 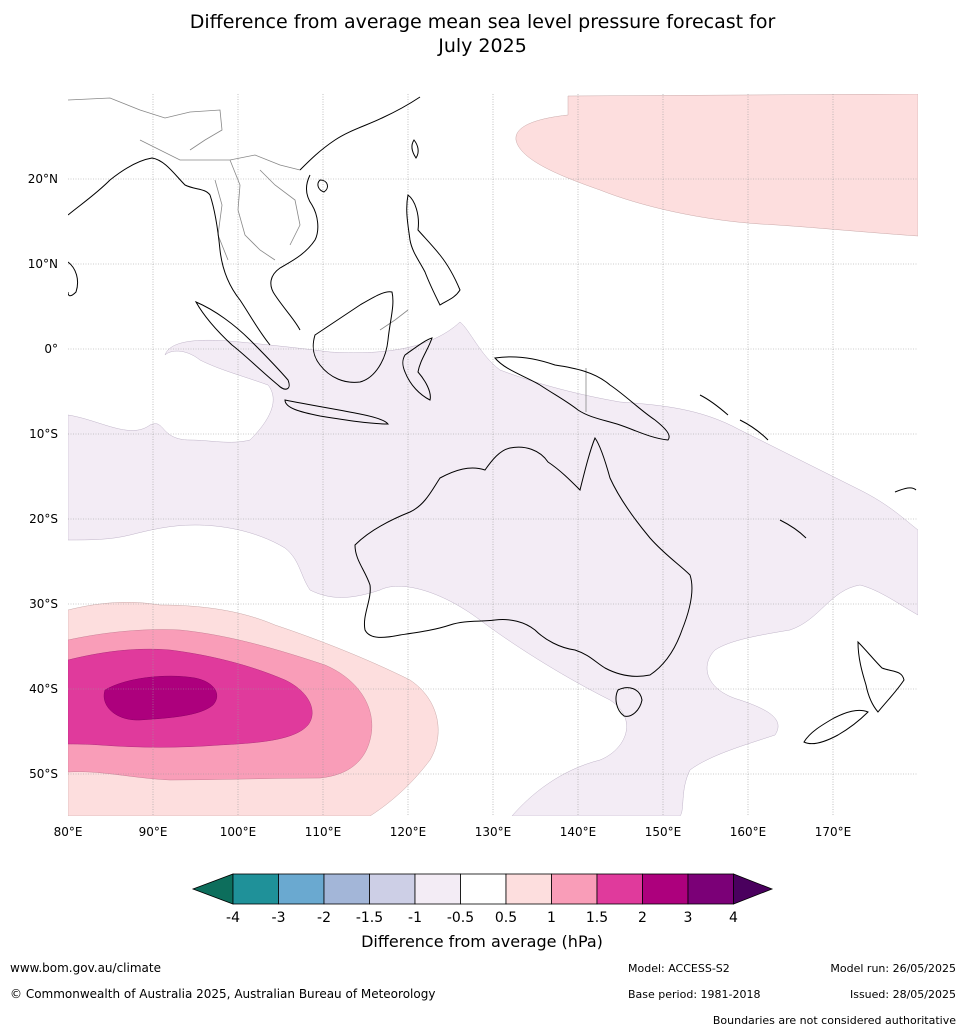 I want to click on anomaly-north-pacific, so click(x=716, y=165).